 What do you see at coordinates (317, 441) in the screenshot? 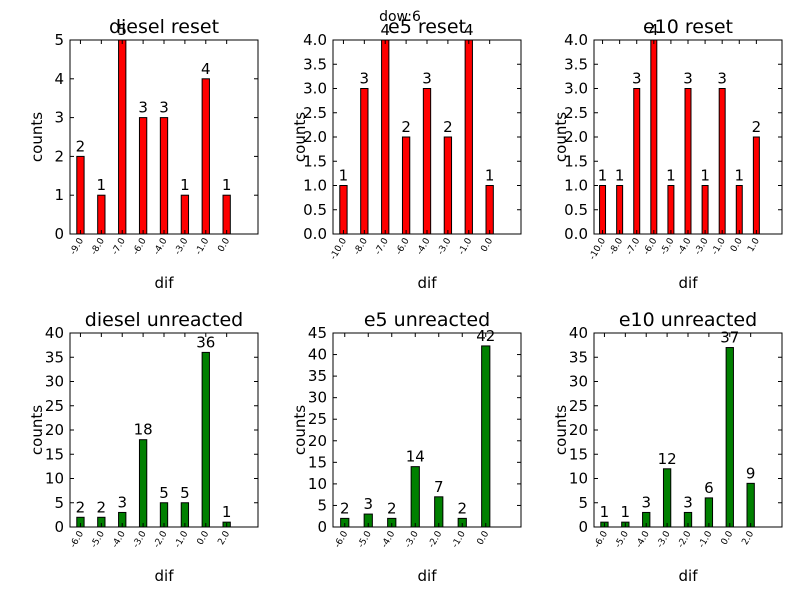
I see `y-tick-label: 20` at bounding box center [317, 441].